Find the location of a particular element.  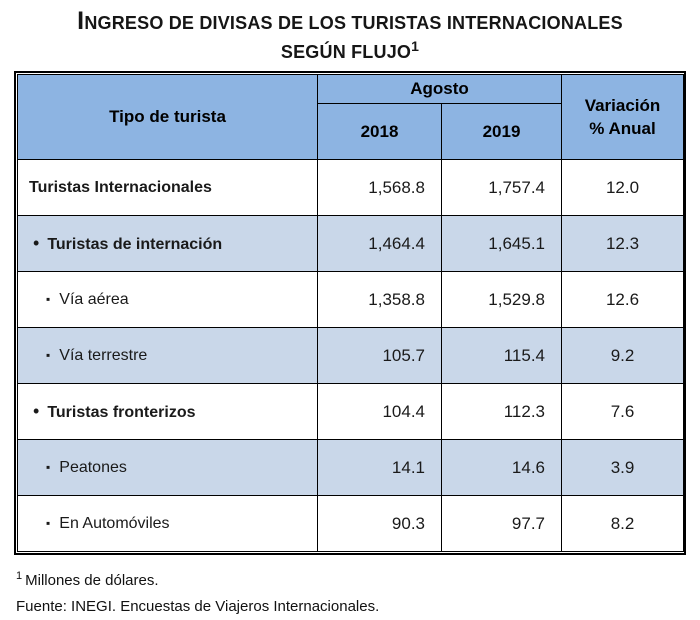

title-line-2-text: SEGÚN FLUJO is located at coordinates (346, 52).